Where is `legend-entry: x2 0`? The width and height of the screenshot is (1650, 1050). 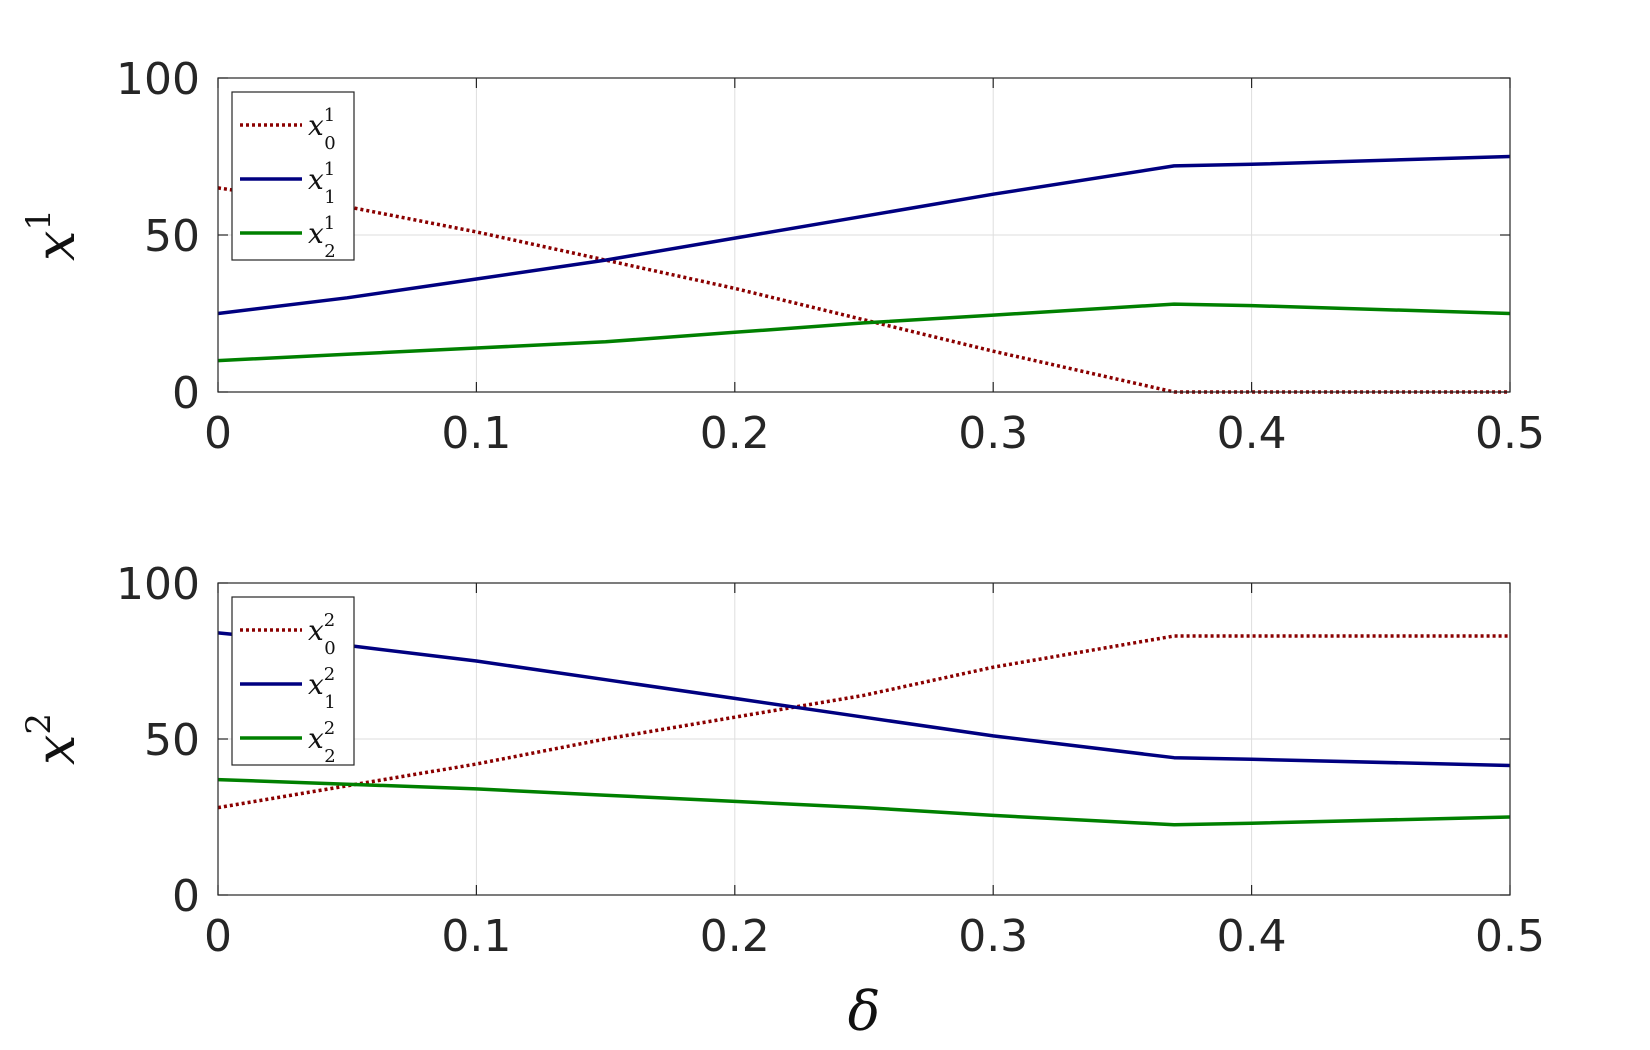
legend-entry: x2 0 is located at coordinates (322, 634).